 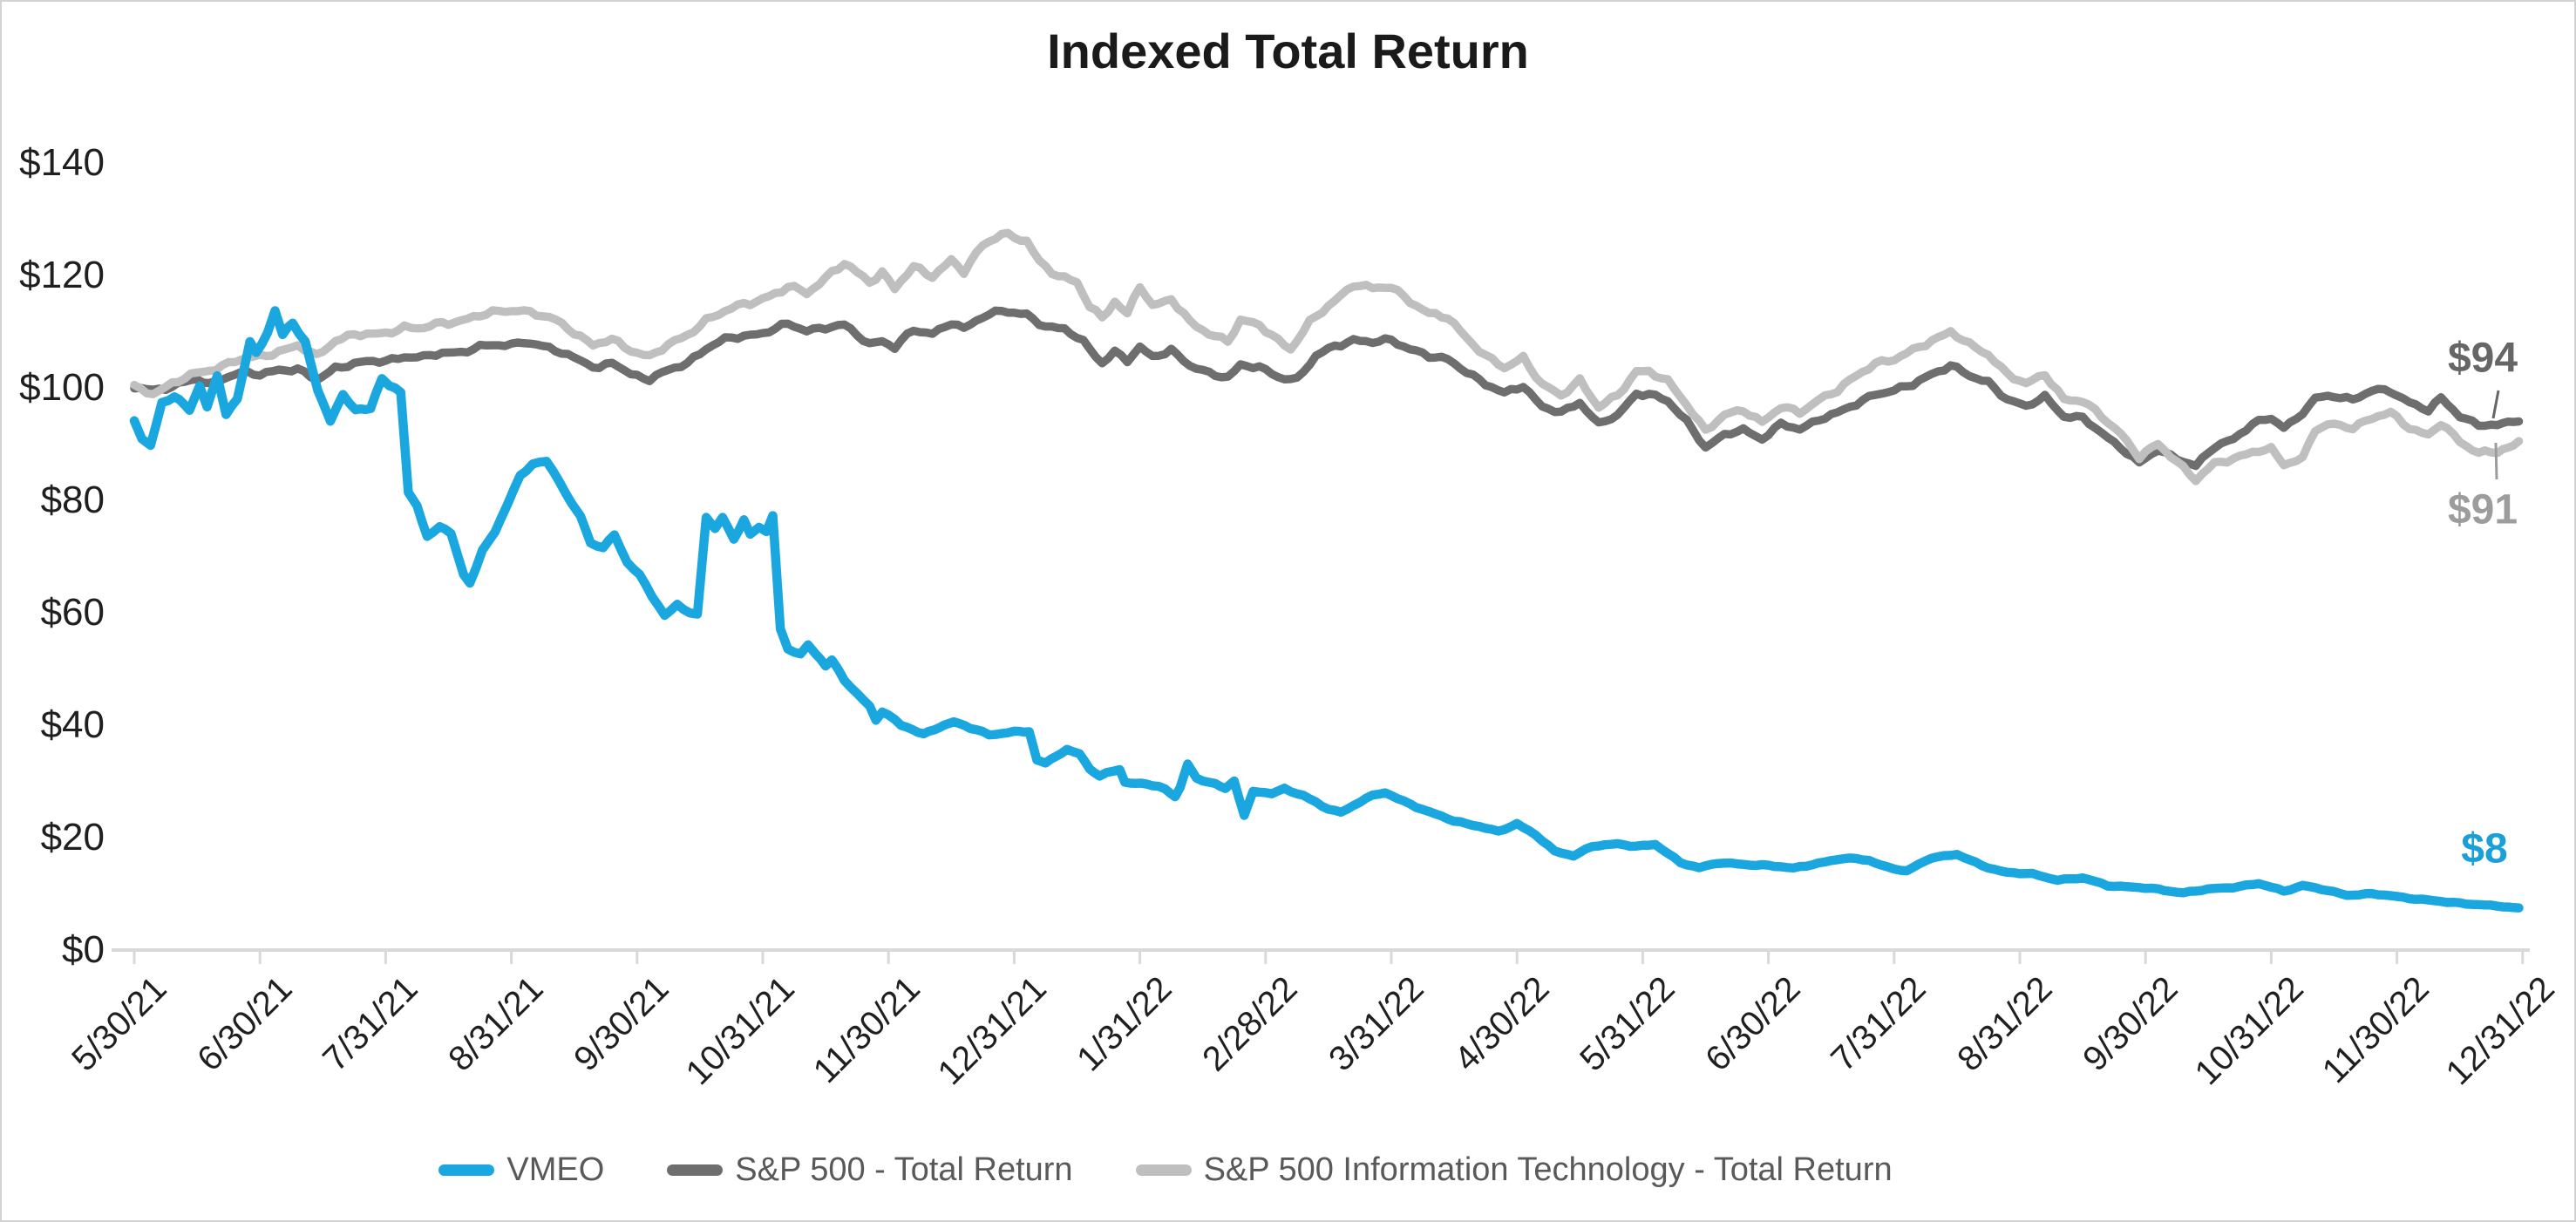 I want to click on legend-item-vmeo: VMEO, so click(x=521, y=1170).